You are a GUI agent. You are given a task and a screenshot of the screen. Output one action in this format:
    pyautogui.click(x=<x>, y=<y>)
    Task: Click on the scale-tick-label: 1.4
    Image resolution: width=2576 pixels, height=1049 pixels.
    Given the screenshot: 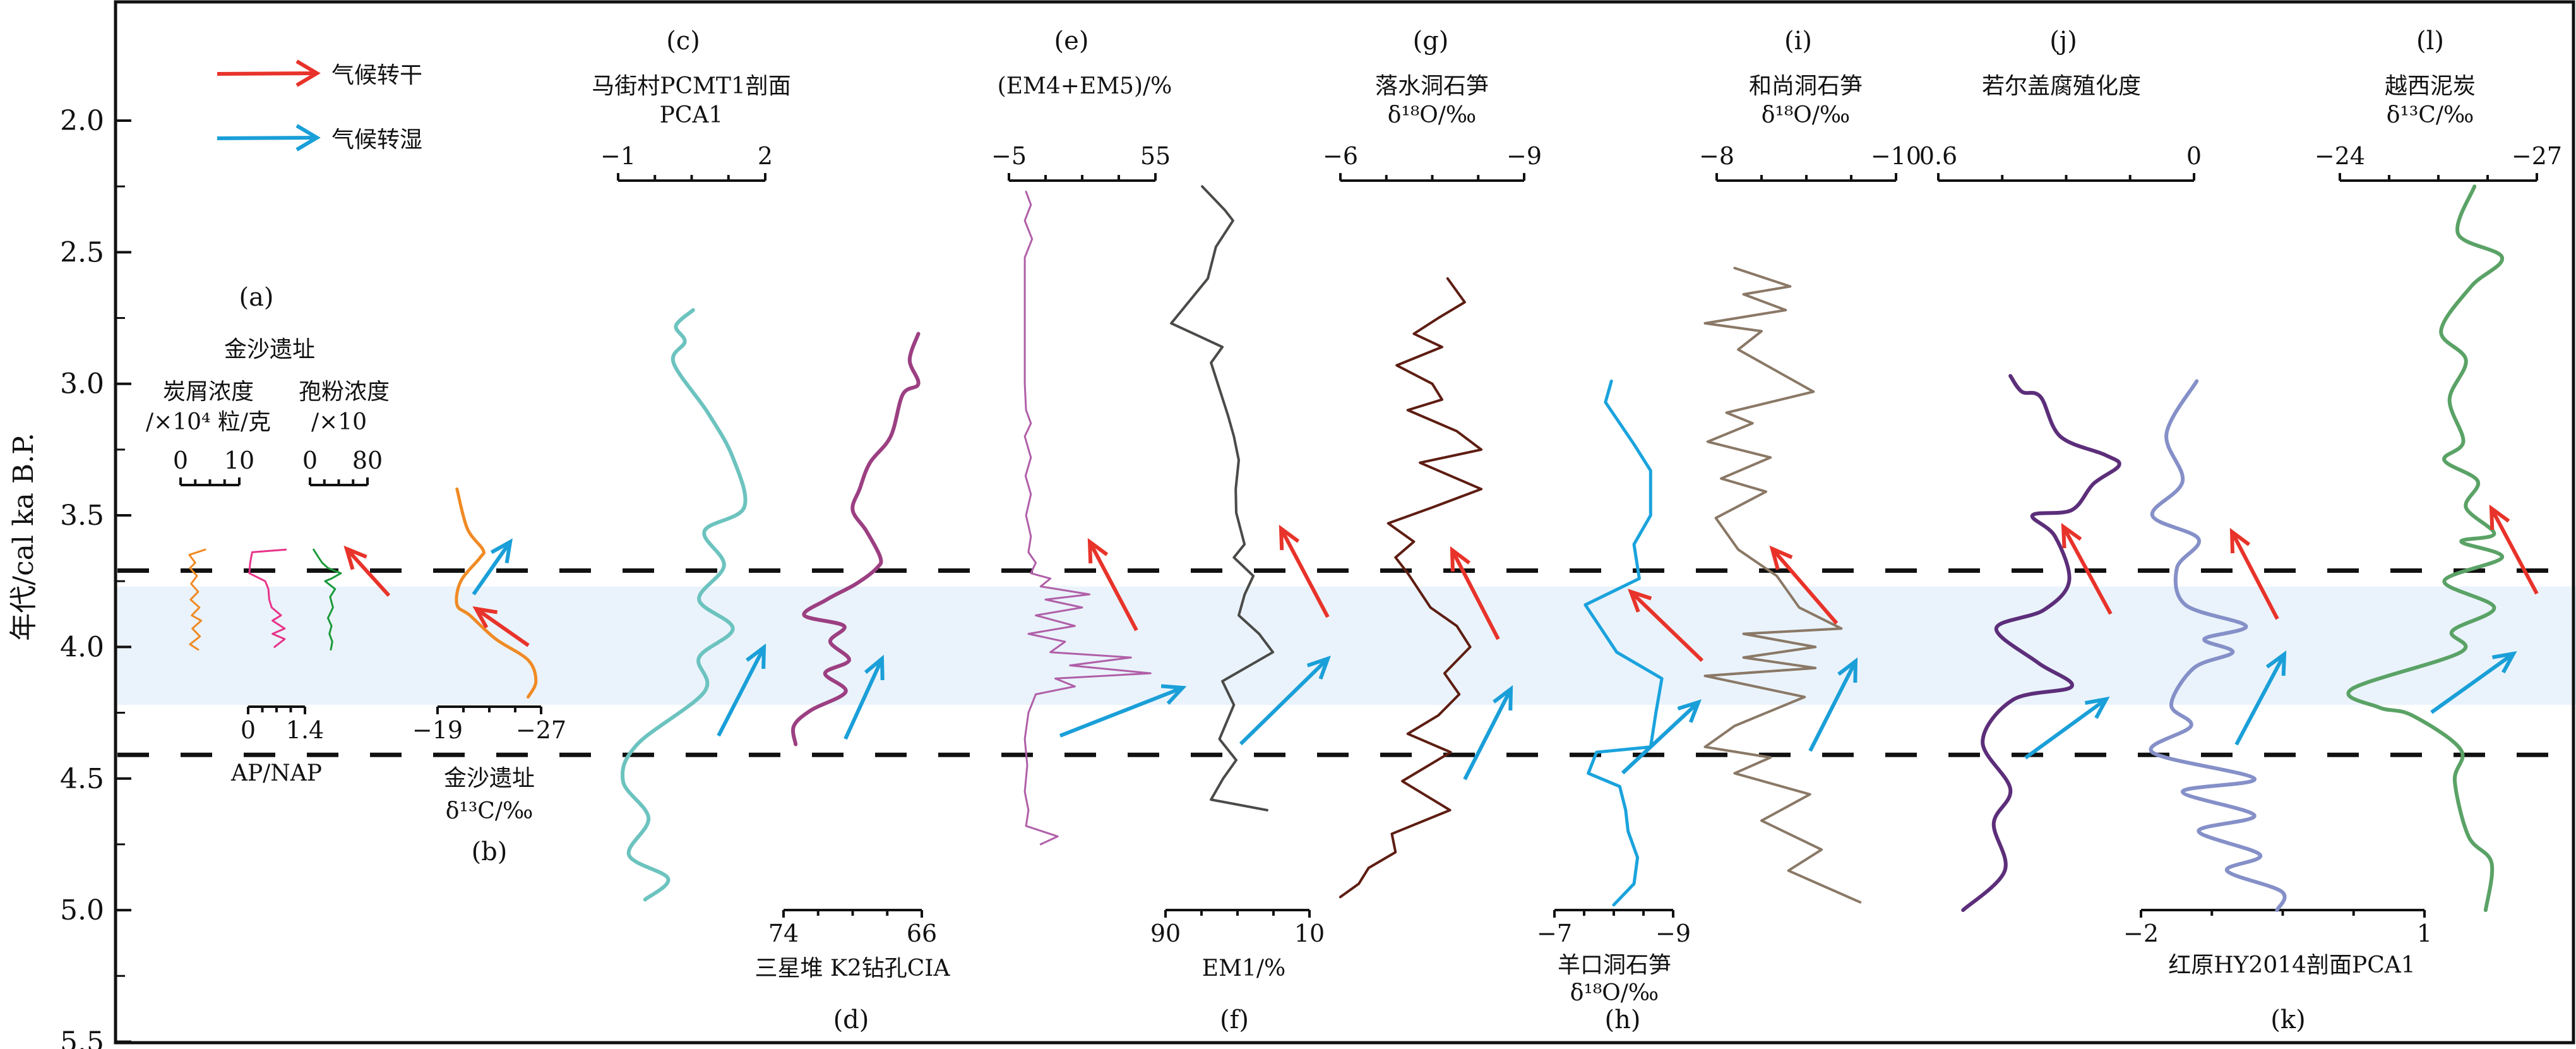 What is the action you would take?
    pyautogui.click(x=305, y=730)
    